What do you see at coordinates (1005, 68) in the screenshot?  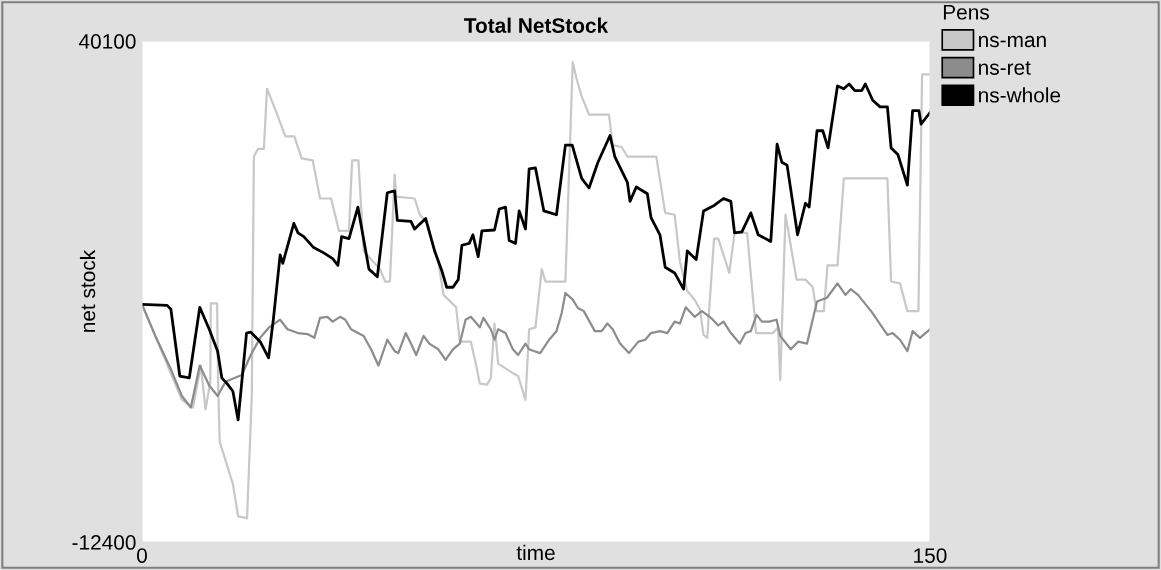 I see `legend-label: ns-ret` at bounding box center [1005, 68].